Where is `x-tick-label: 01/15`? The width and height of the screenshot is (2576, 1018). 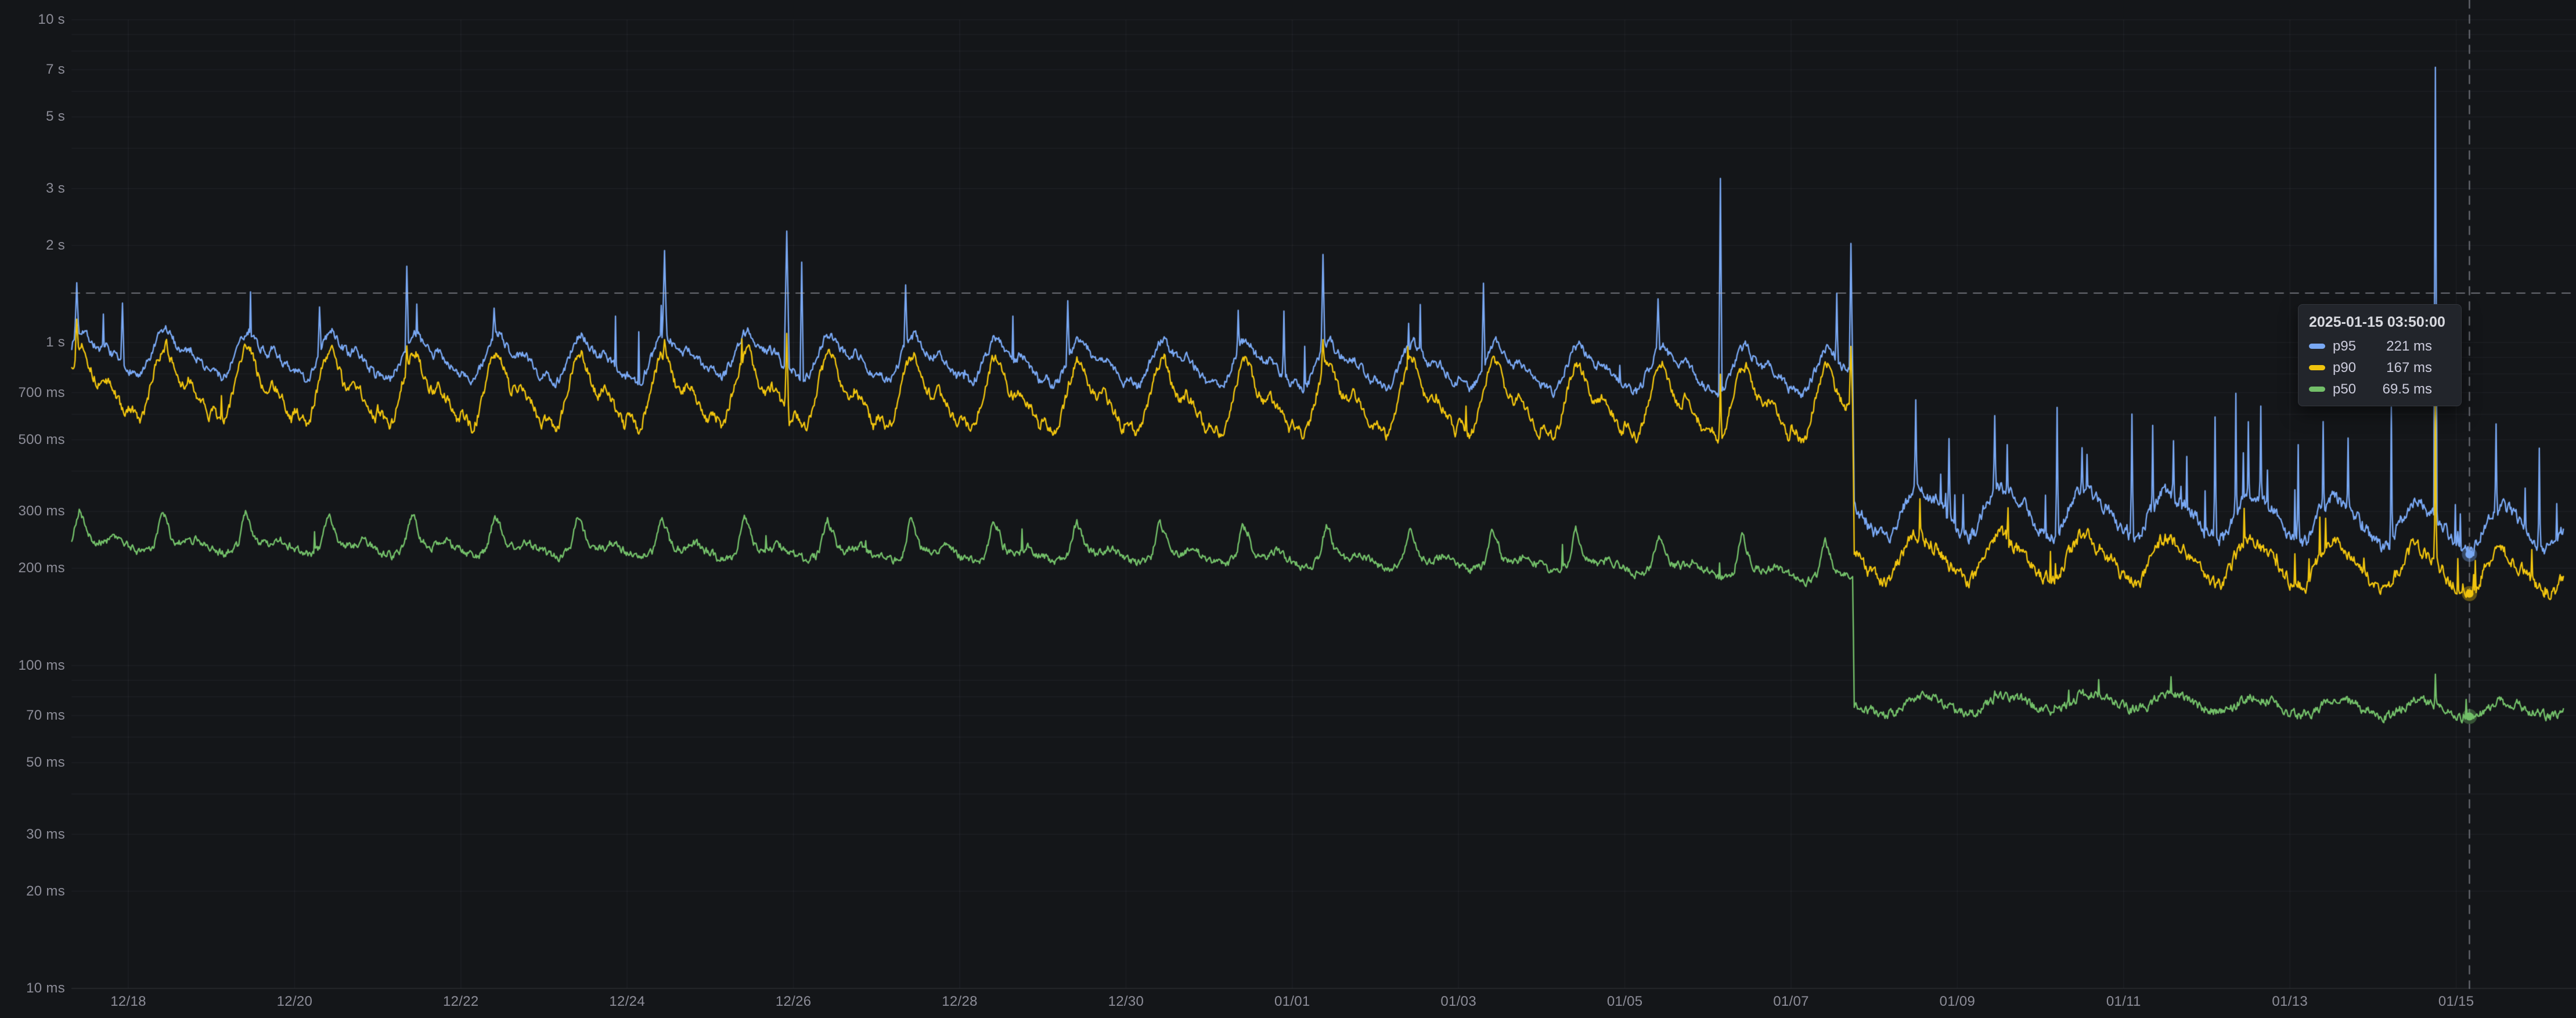 x-tick-label: 01/15 is located at coordinates (2456, 1002).